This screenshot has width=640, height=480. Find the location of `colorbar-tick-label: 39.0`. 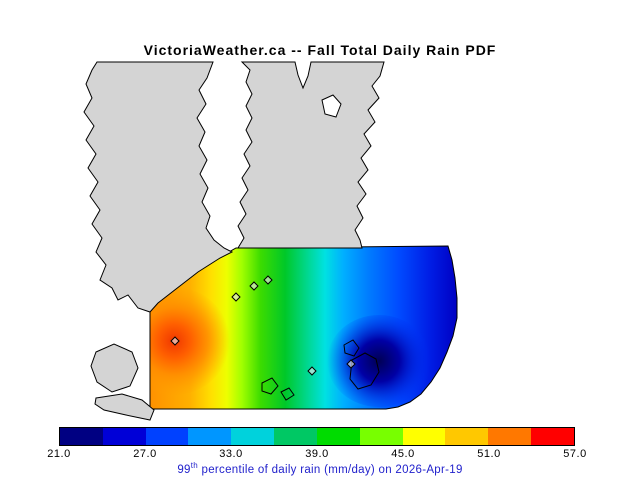

colorbar-tick-label: 39.0 is located at coordinates (317, 454).